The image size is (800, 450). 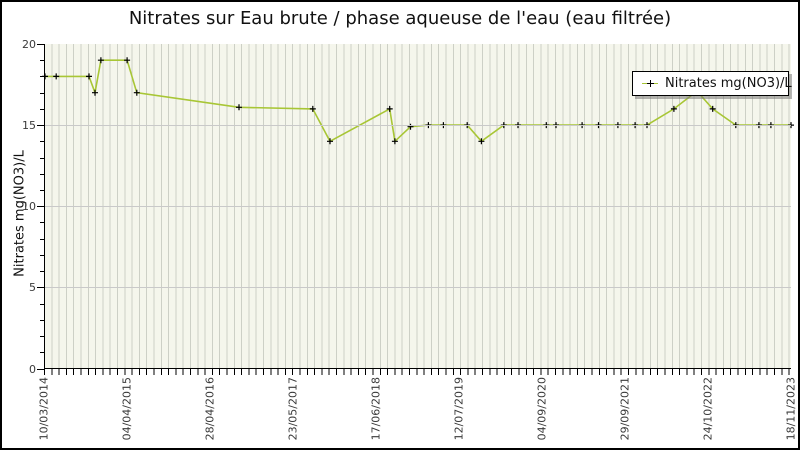 What do you see at coordinates (32, 369) in the screenshot?
I see `y-tick-label-0: 0` at bounding box center [32, 369].